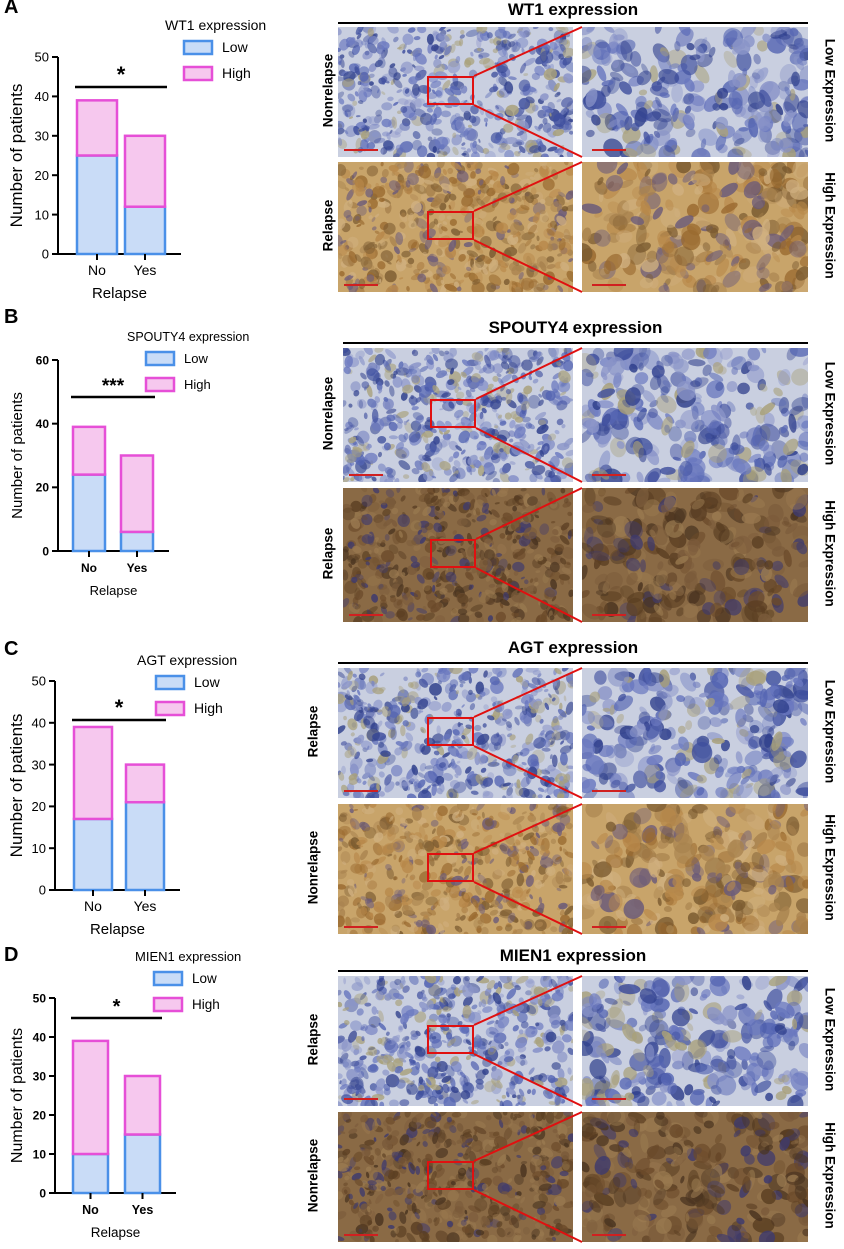 The width and height of the screenshot is (844, 1249). Describe the element at coordinates (366, 615) in the screenshot. I see `scale-bar` at that location.